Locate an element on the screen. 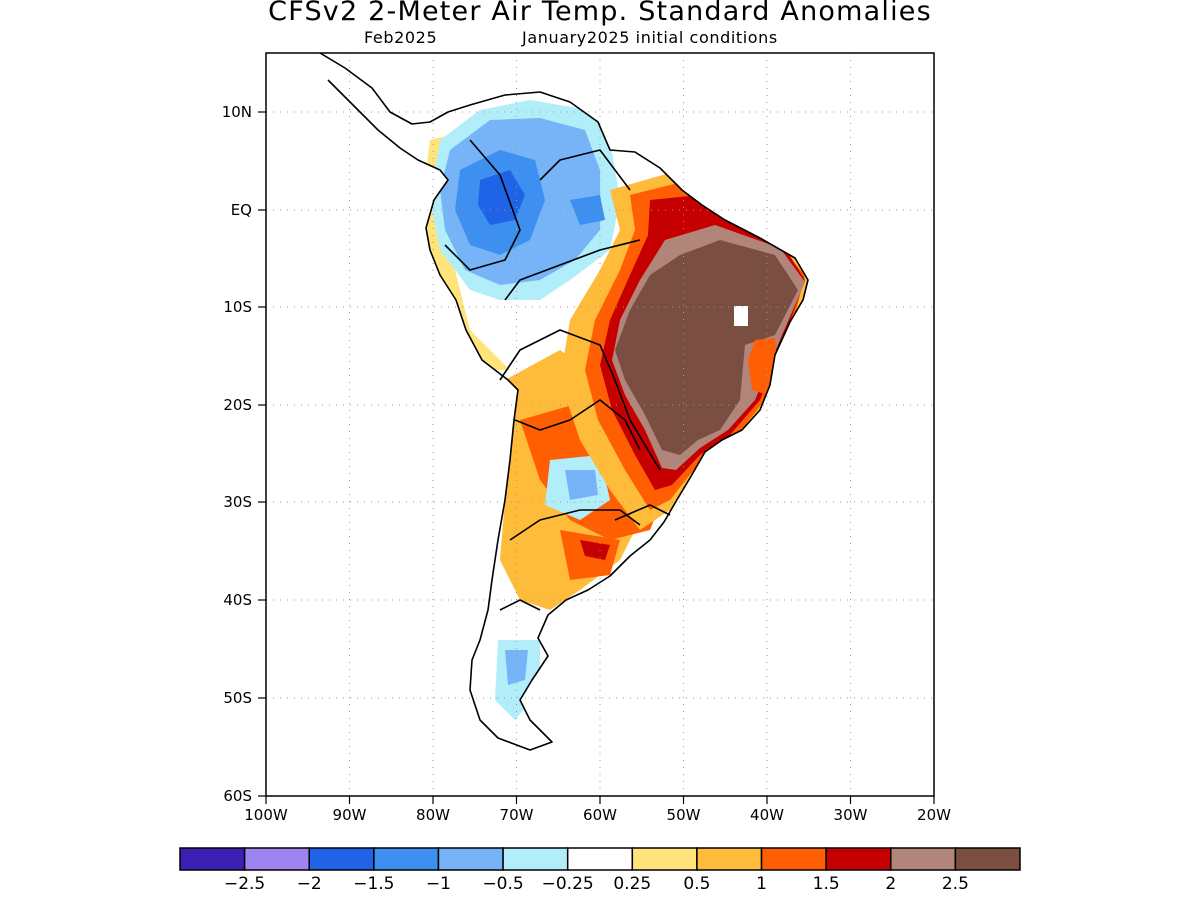 The width and height of the screenshot is (1200, 900). colorbar-label: −1.5 is located at coordinates (373, 884).